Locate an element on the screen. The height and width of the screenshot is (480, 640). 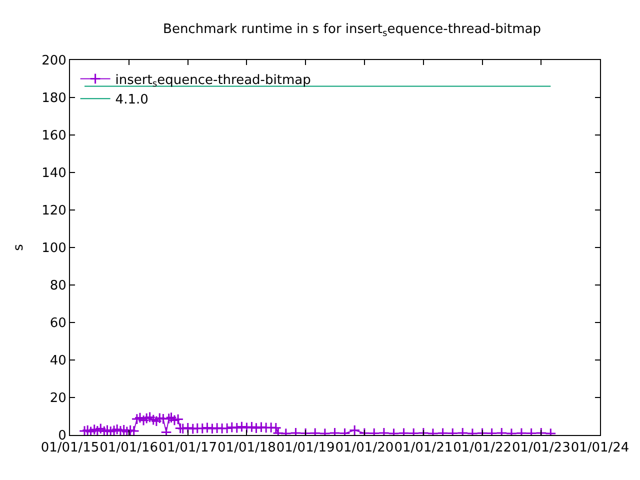
x-tick-label: 01/01/16 is located at coordinates (129, 448).